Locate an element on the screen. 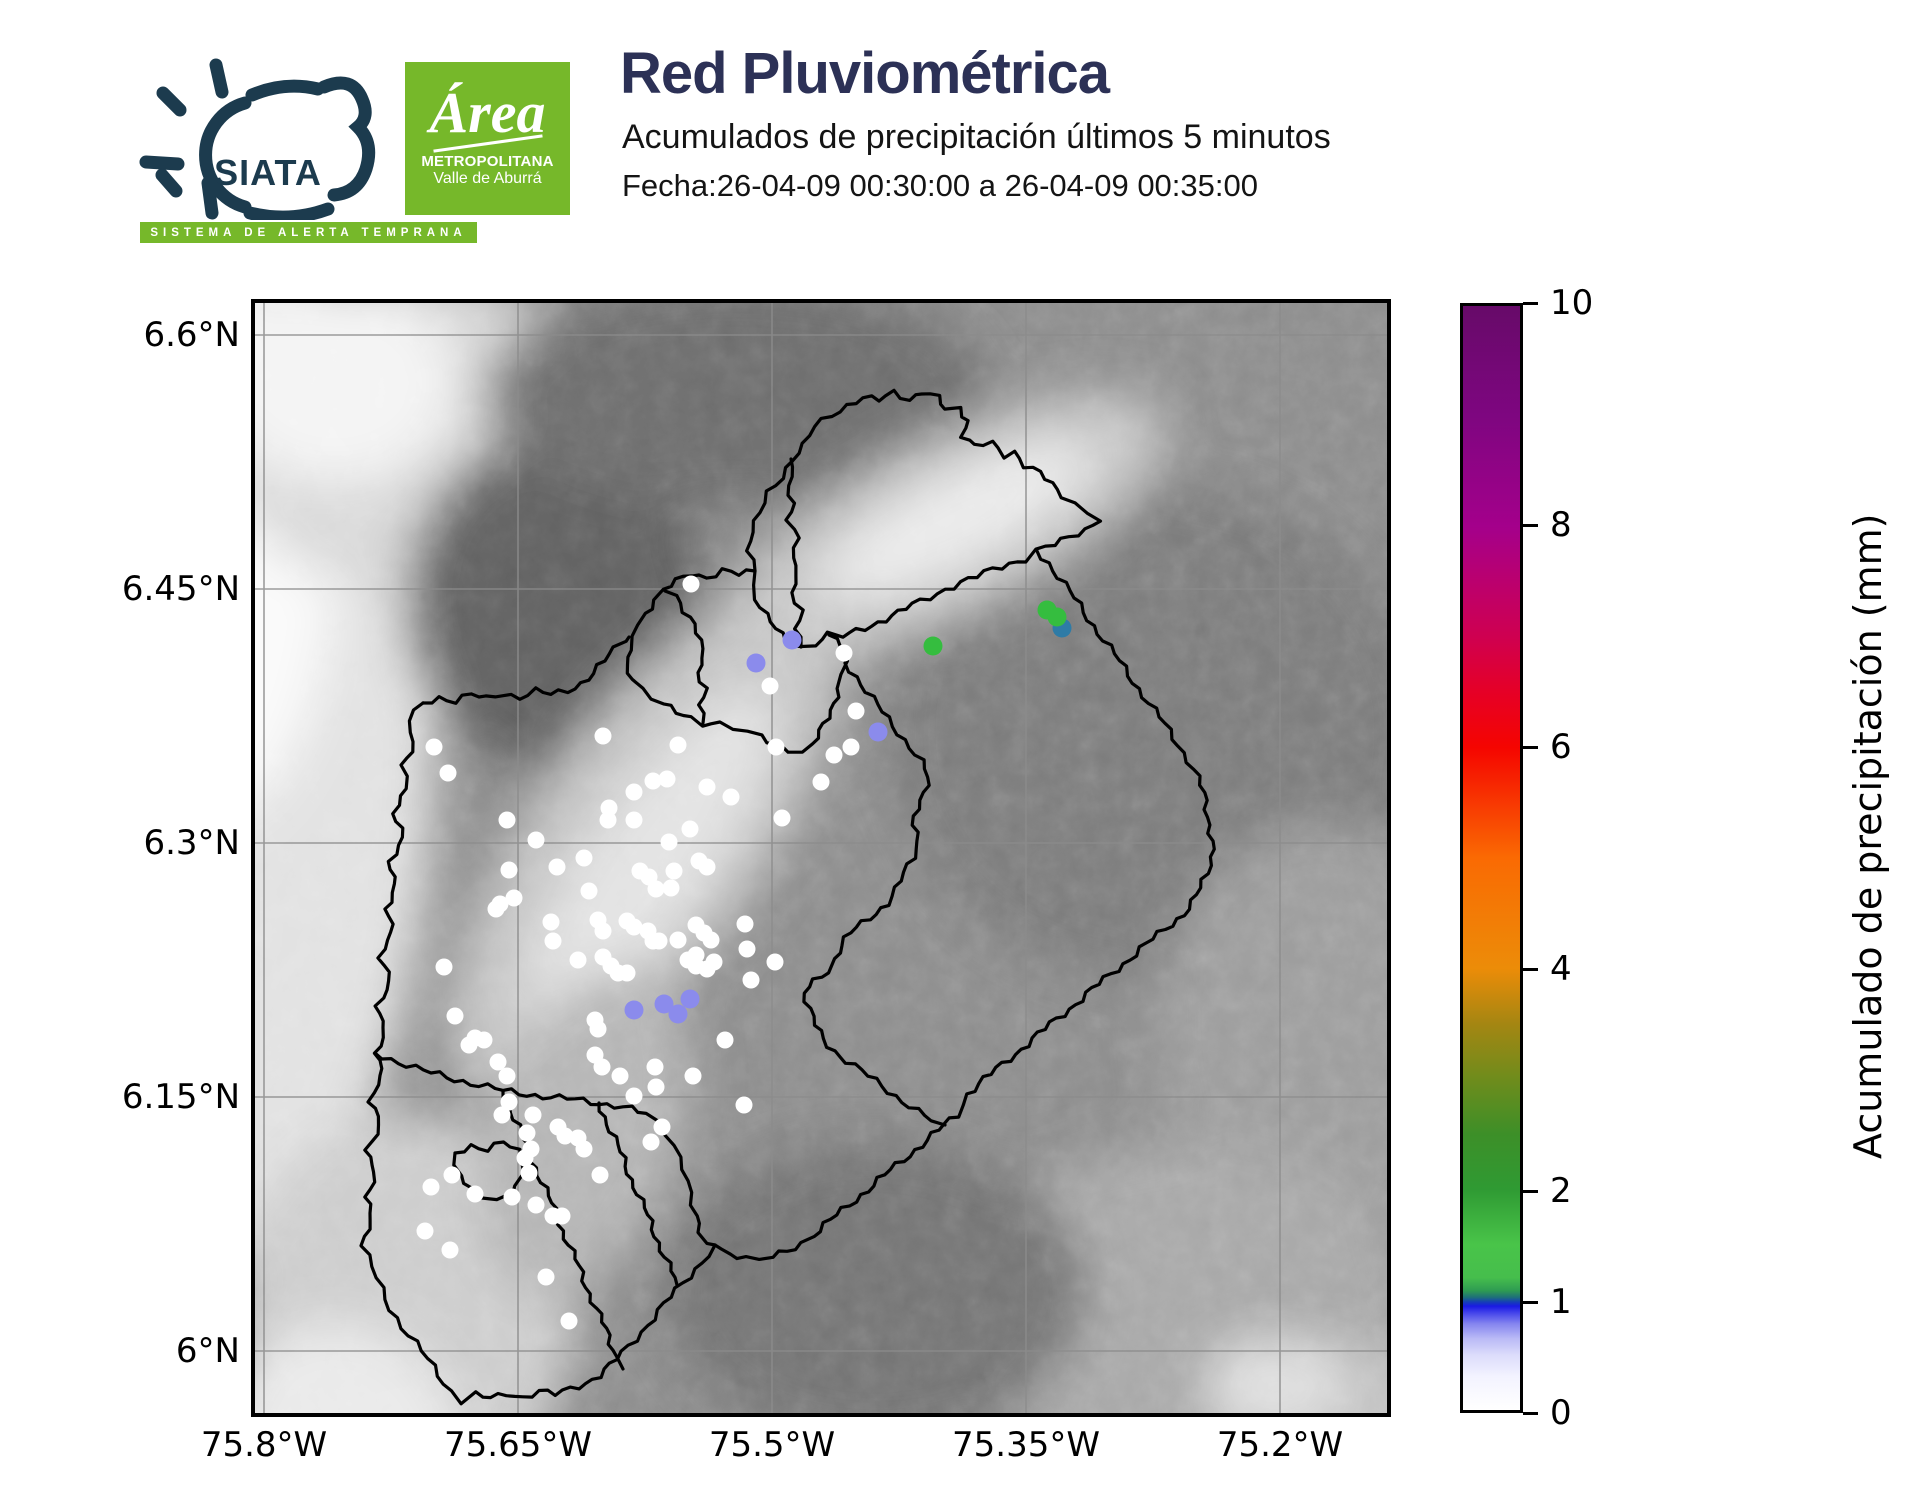 The image size is (1925, 1506). area-metropolitana-logo: Área METROPOLITANA Valle de Aburrá is located at coordinates (487, 138).